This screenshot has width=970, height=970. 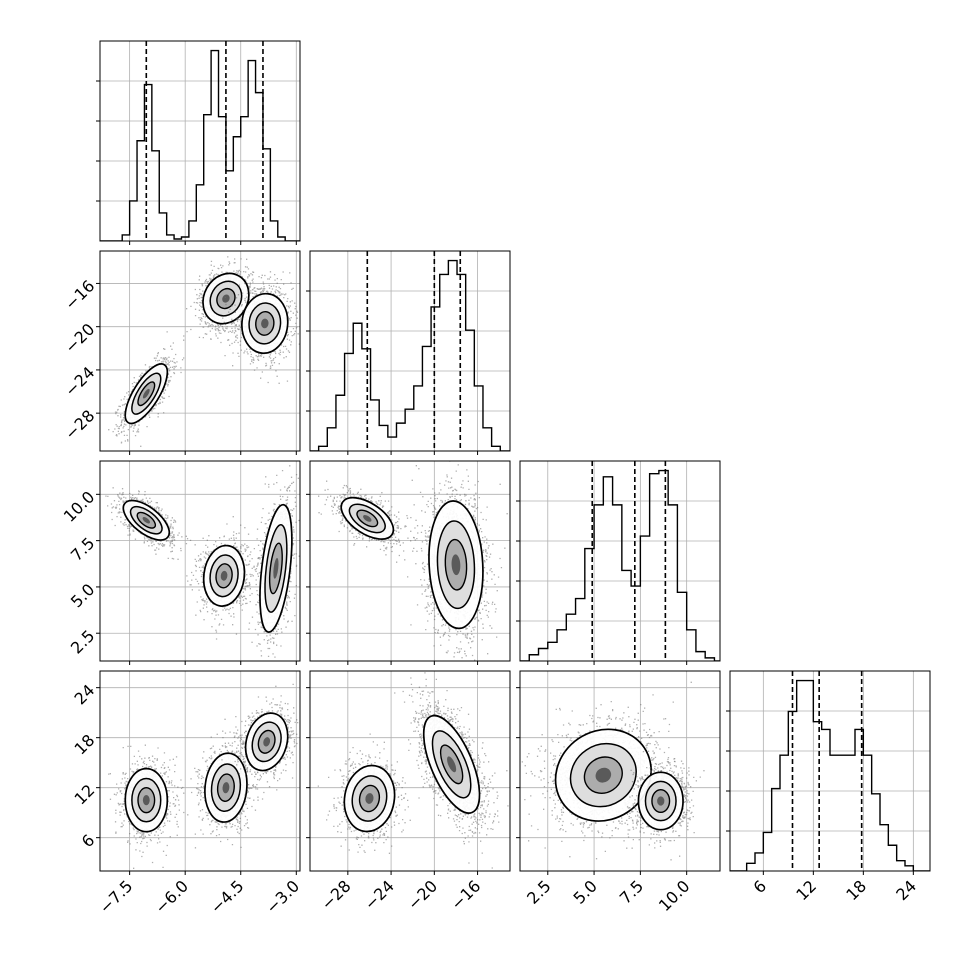 What do you see at coordinates (335, 894) in the screenshot?
I see `x-tick-label: −28` at bounding box center [335, 894].